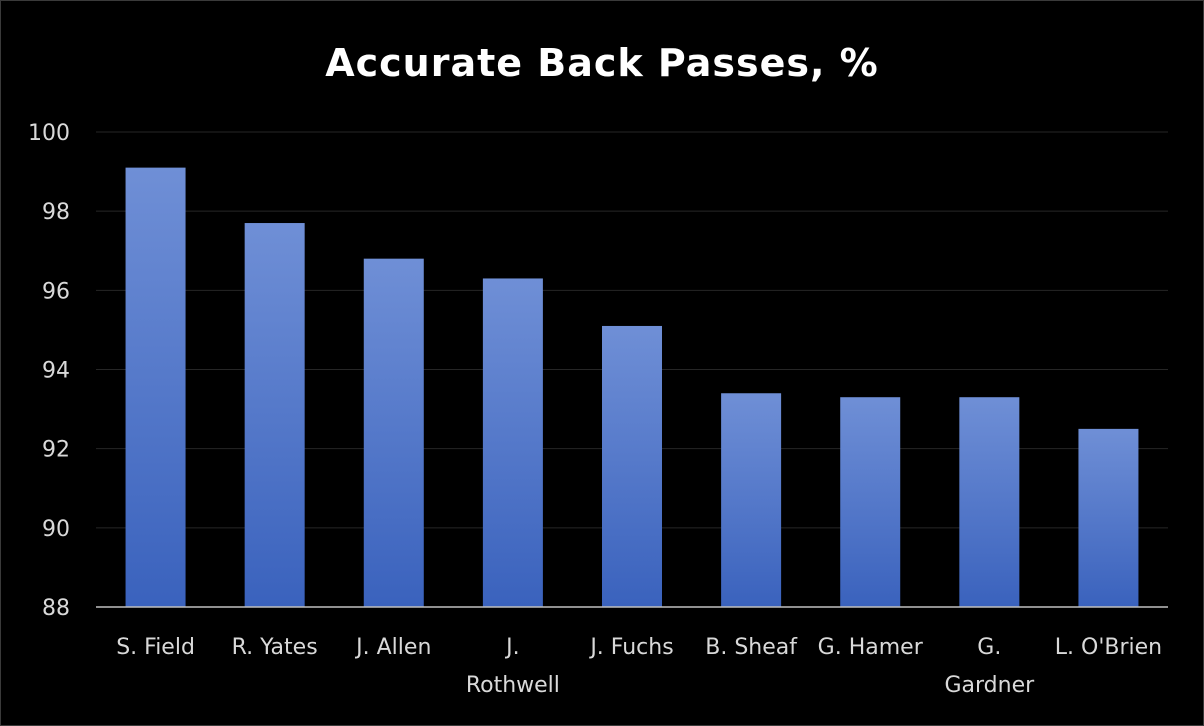 The width and height of the screenshot is (1204, 726). Describe the element at coordinates (56, 371) in the screenshot. I see `y-tick-label: 94` at that location.